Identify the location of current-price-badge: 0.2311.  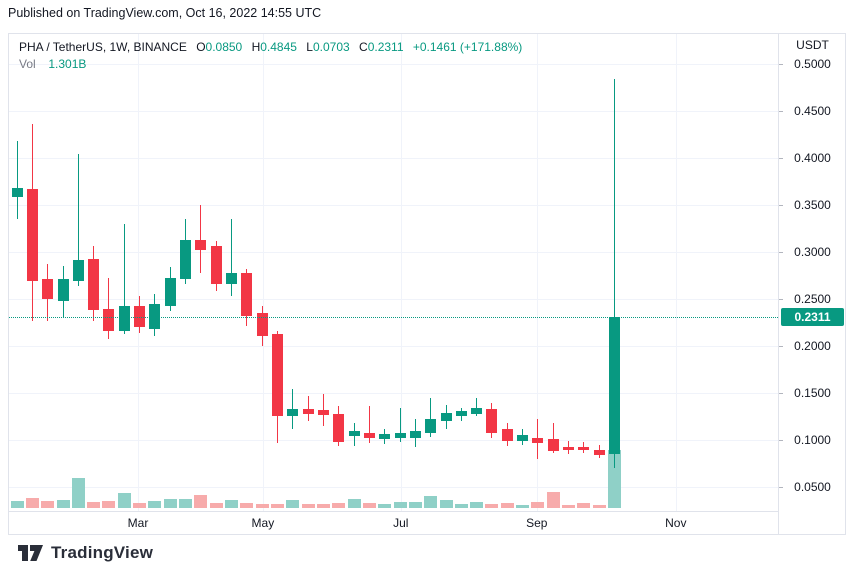
(812, 316).